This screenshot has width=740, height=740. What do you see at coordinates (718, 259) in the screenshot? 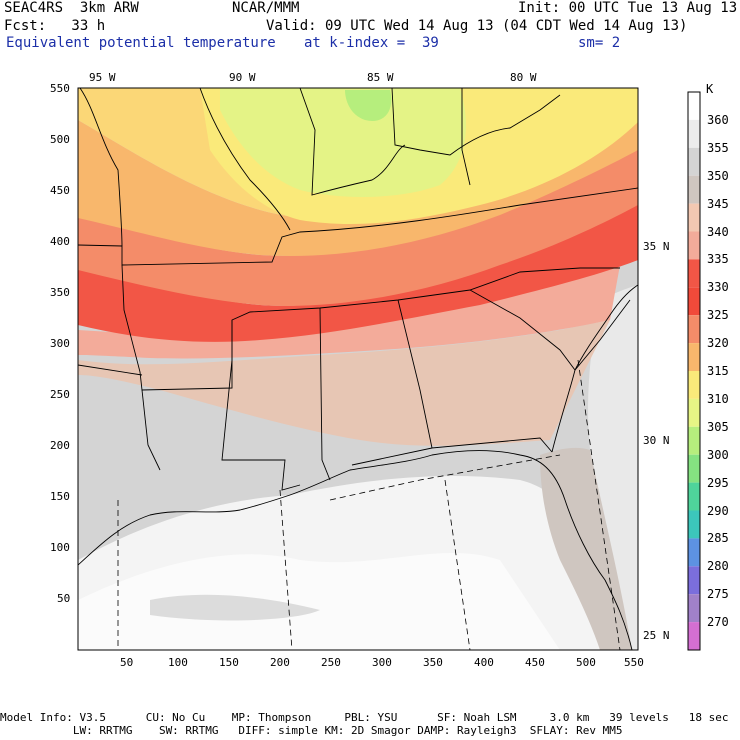
I see `colorbar-level-label: 335` at bounding box center [718, 259].